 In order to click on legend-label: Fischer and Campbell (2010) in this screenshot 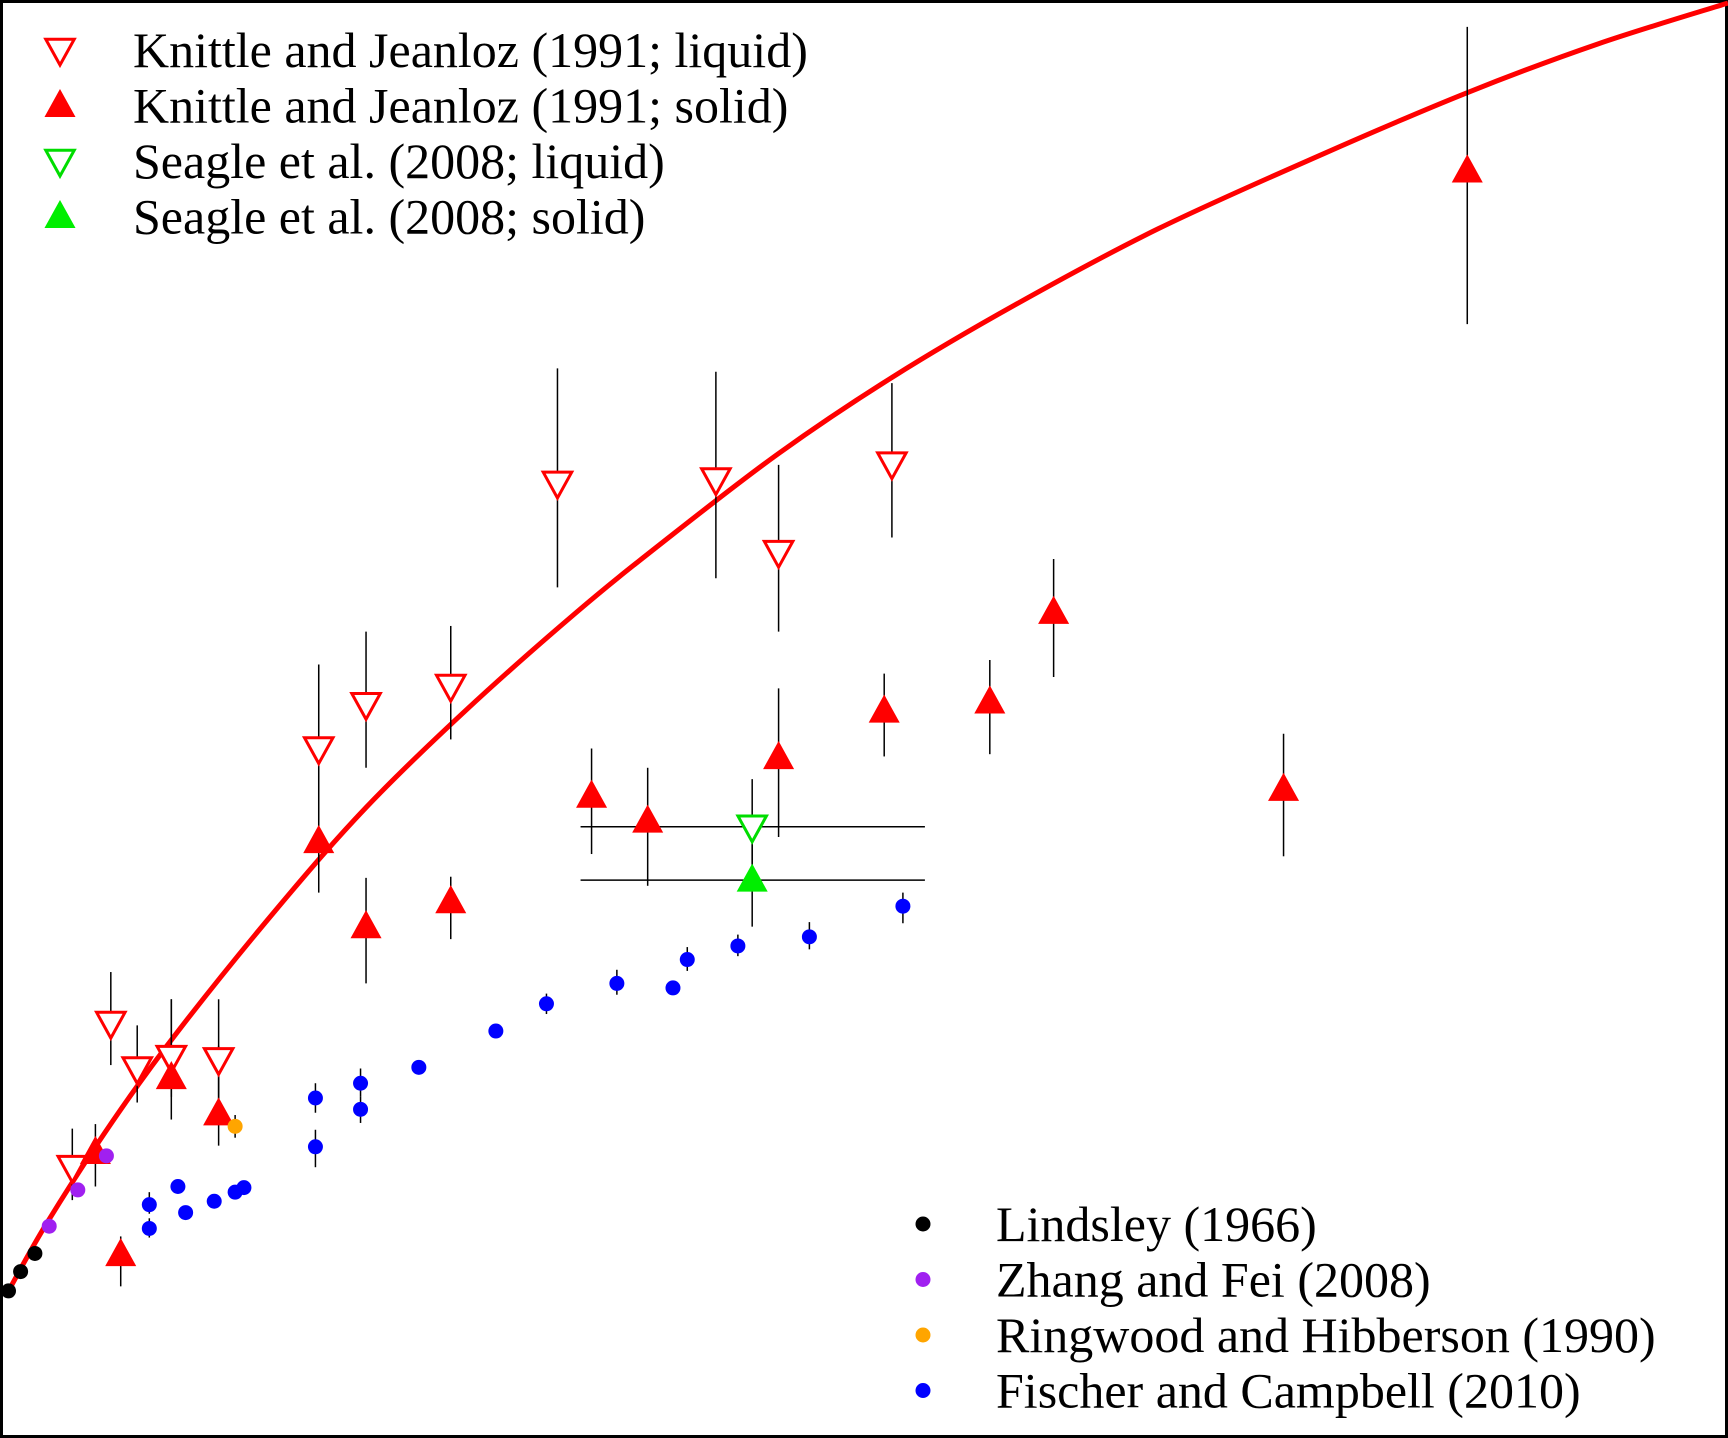, I will do `click(1288, 1391)`.